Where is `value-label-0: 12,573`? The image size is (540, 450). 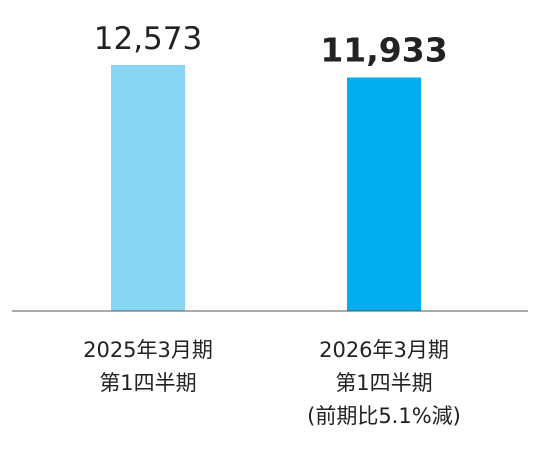 value-label-0: 12,573 is located at coordinates (148, 39).